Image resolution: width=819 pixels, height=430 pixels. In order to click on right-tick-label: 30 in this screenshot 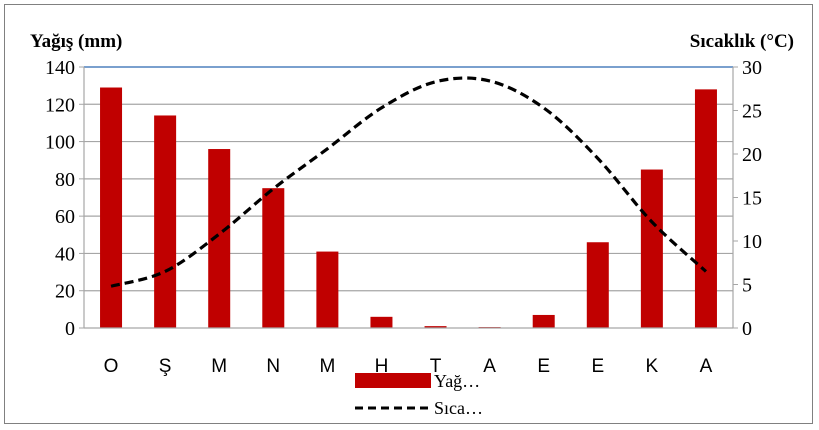, I will do `click(752, 68)`.